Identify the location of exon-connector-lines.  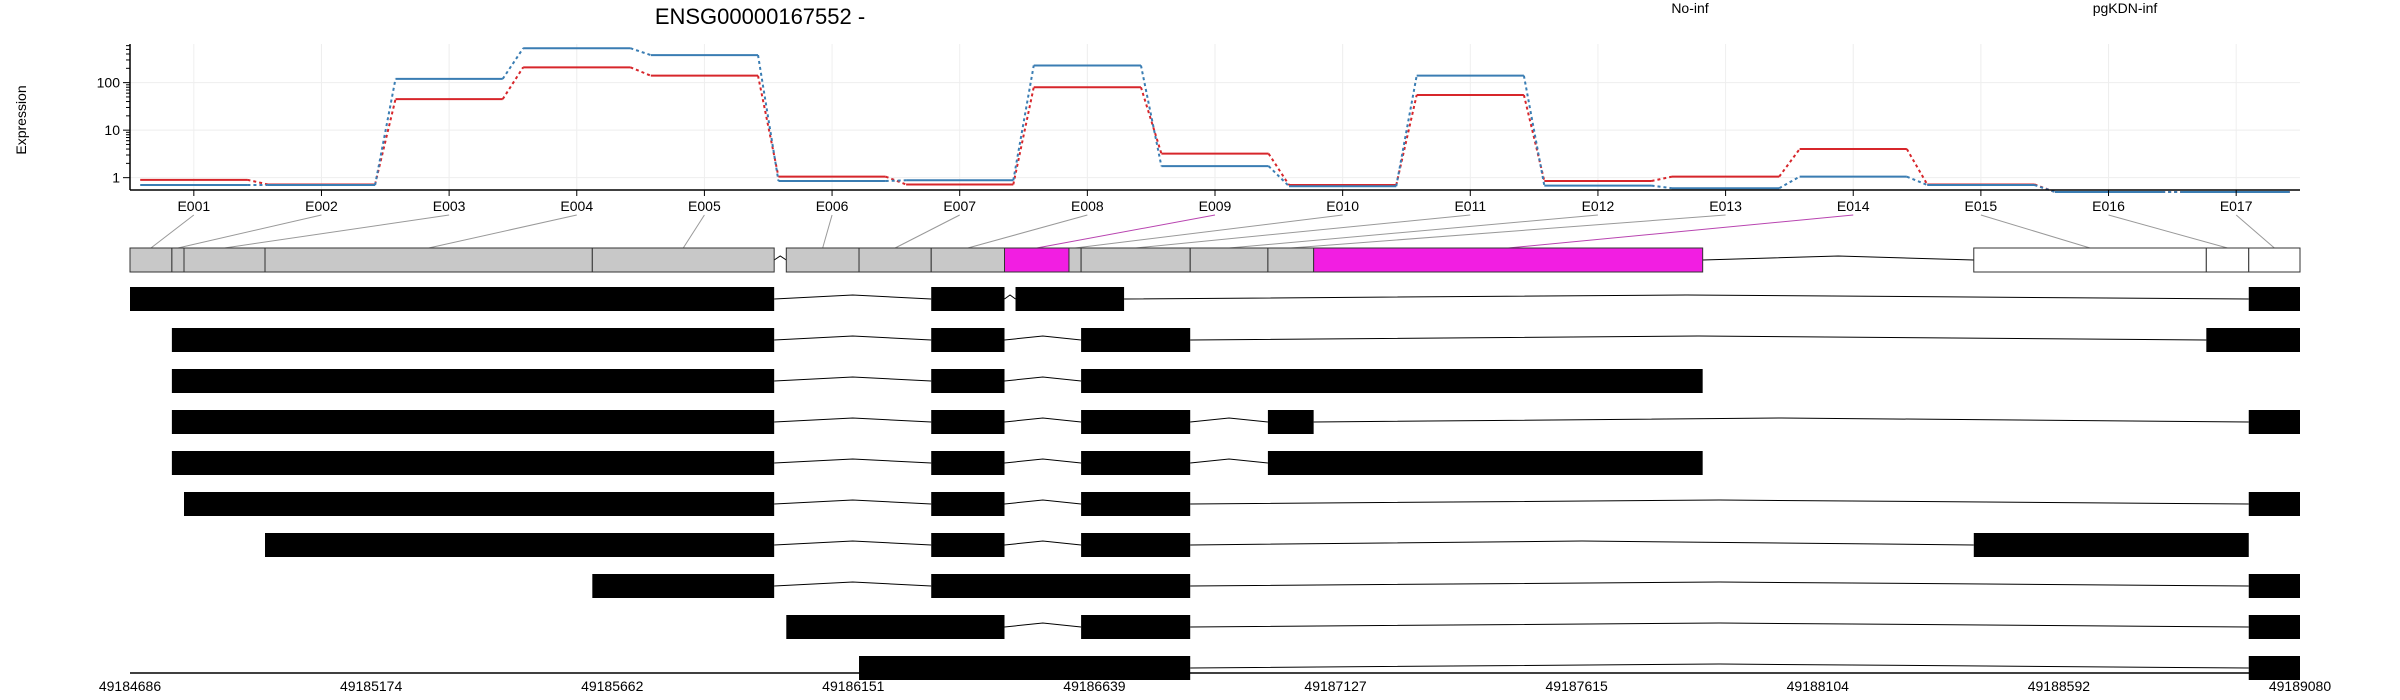
(1212, 231).